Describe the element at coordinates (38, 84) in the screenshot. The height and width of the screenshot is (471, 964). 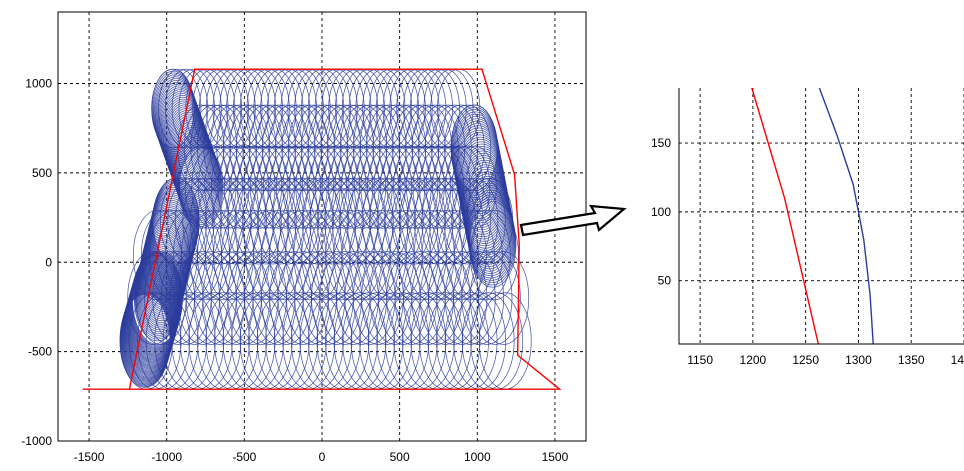
I see `y-tick-label: 1000` at that location.